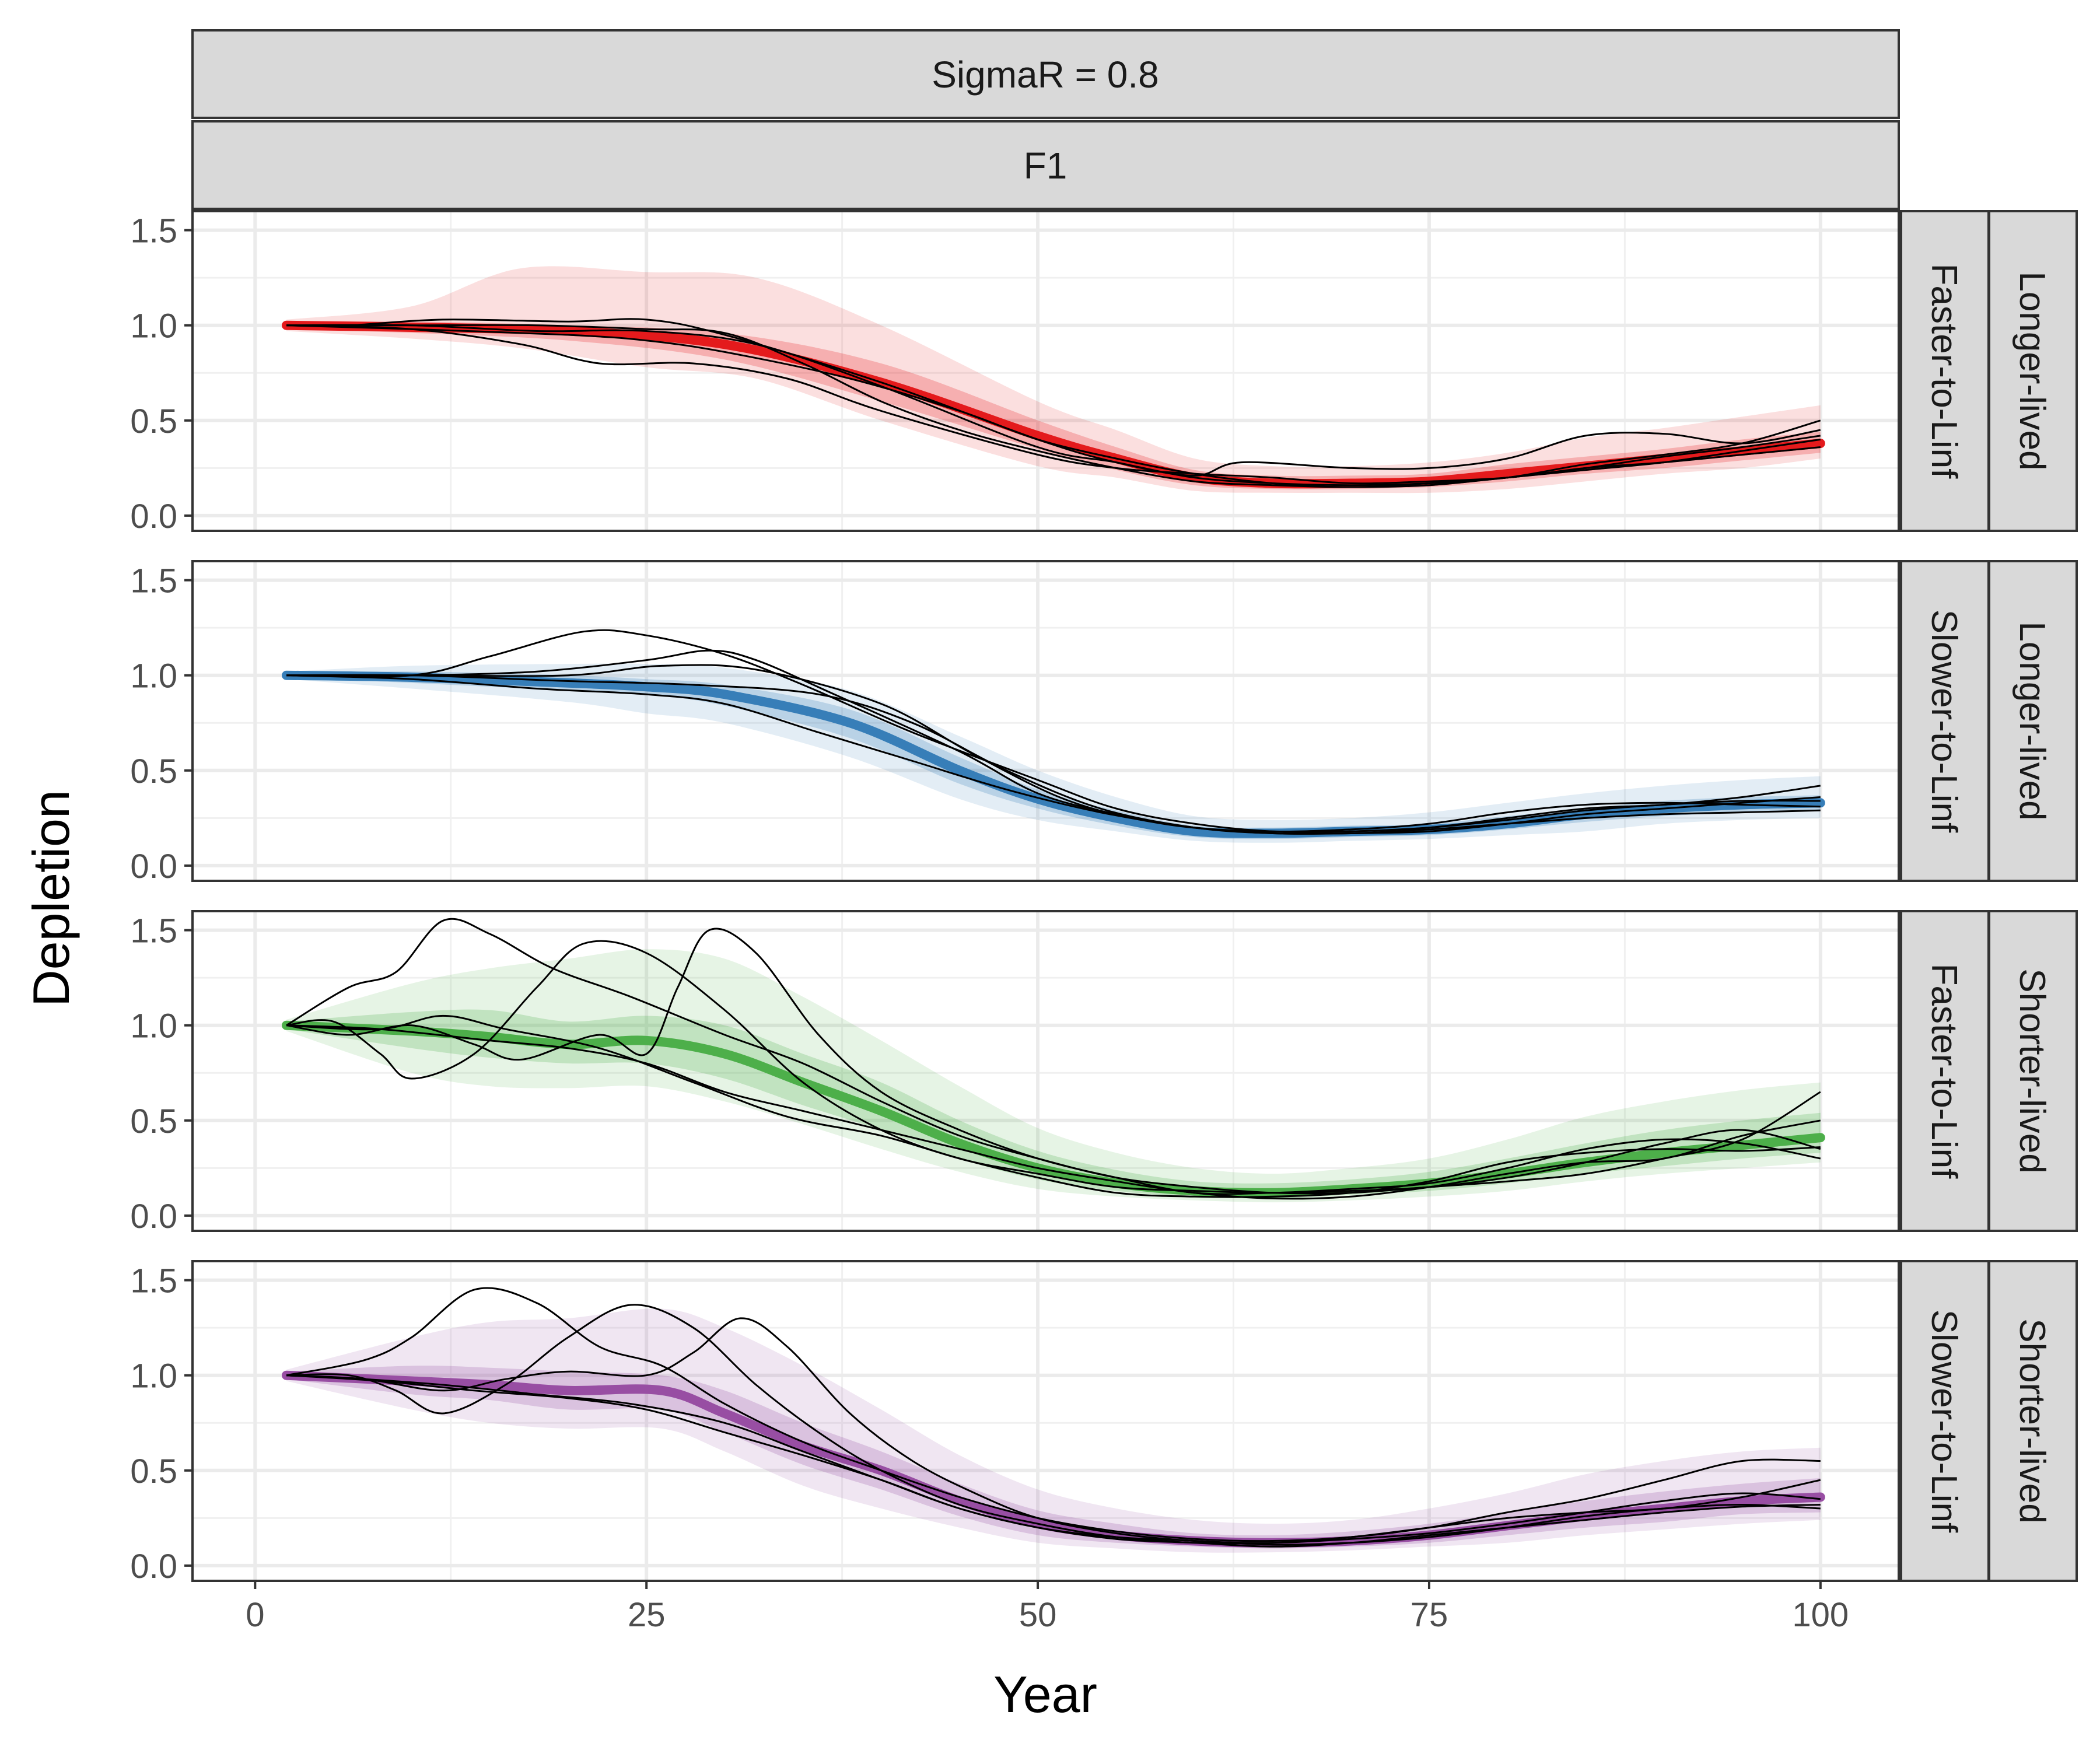 This screenshot has height=1750, width=2100. What do you see at coordinates (255, 1615) in the screenshot?
I see `x-tick-label: 0` at bounding box center [255, 1615].